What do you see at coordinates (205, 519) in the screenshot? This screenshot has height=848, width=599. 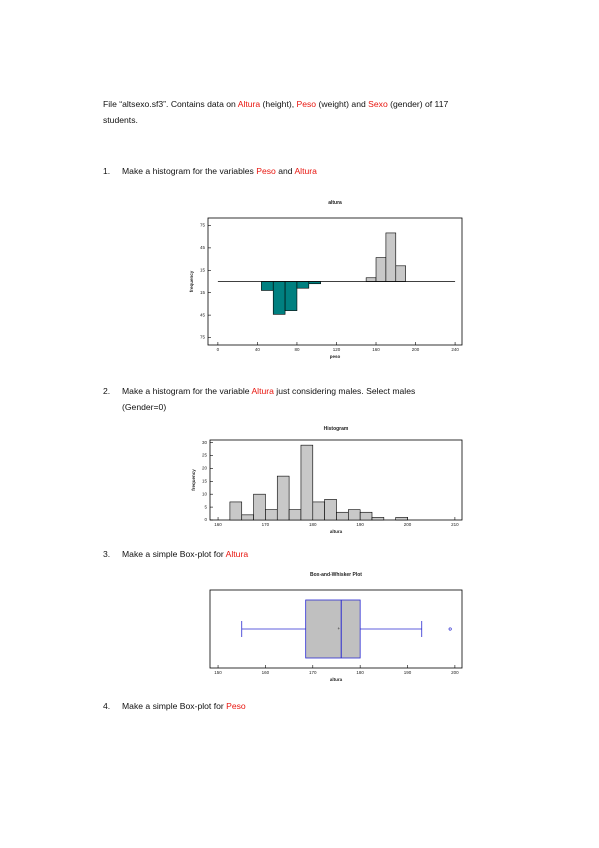 I see `y-tick-label: 0` at bounding box center [205, 519].